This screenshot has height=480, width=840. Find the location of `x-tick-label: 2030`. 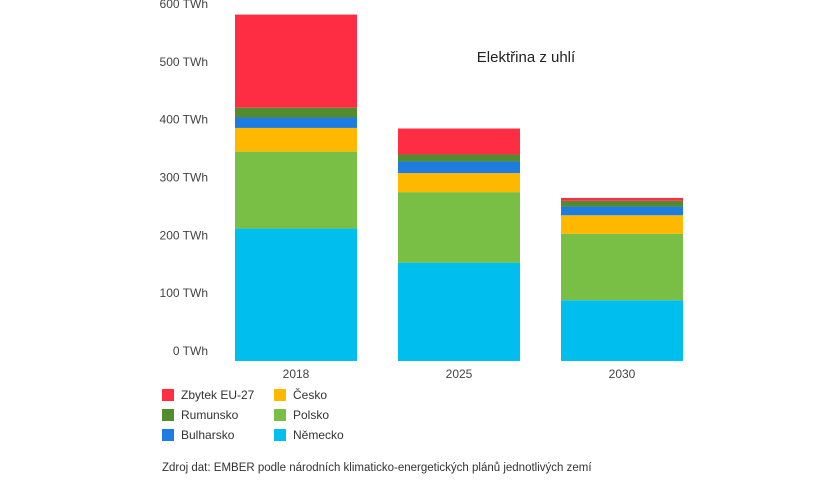

x-tick-label: 2030 is located at coordinates (622, 374).